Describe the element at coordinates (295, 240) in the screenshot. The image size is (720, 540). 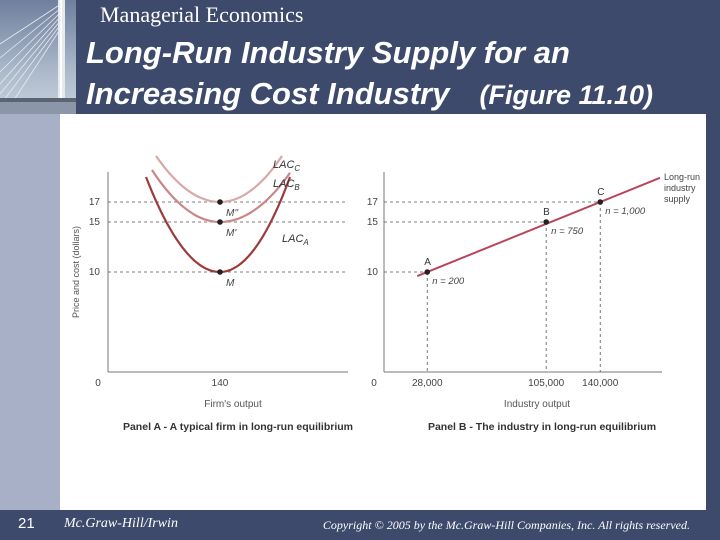
I see `lac-curve-label: LACA` at that location.